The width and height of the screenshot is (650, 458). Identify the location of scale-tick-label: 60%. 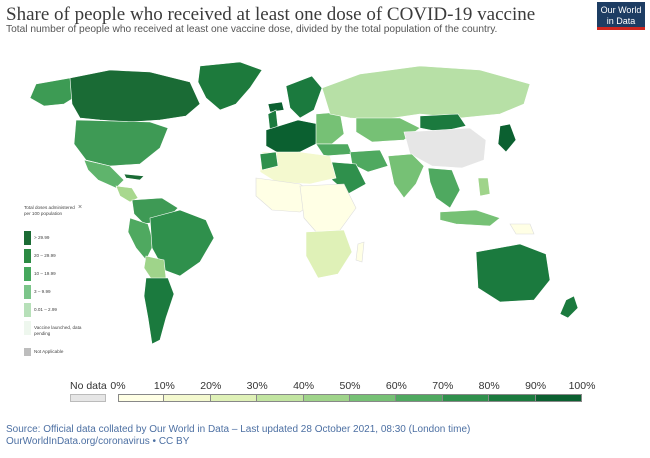
(396, 386).